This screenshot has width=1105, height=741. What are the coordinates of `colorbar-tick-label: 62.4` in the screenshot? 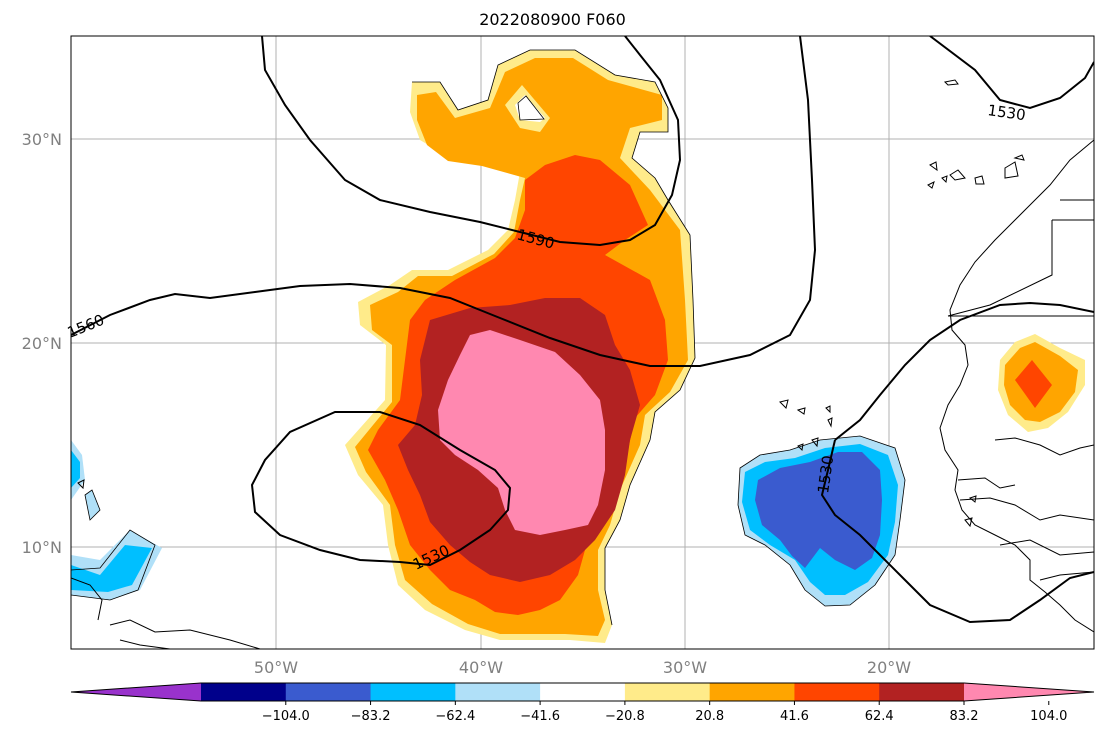 It's located at (879, 716).